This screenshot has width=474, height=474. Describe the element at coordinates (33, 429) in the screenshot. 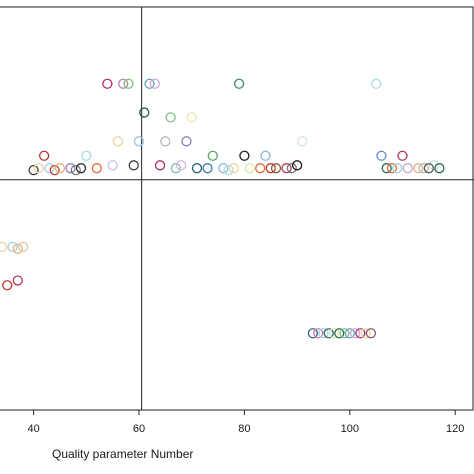

I see `x-tick-label: 40` at that location.